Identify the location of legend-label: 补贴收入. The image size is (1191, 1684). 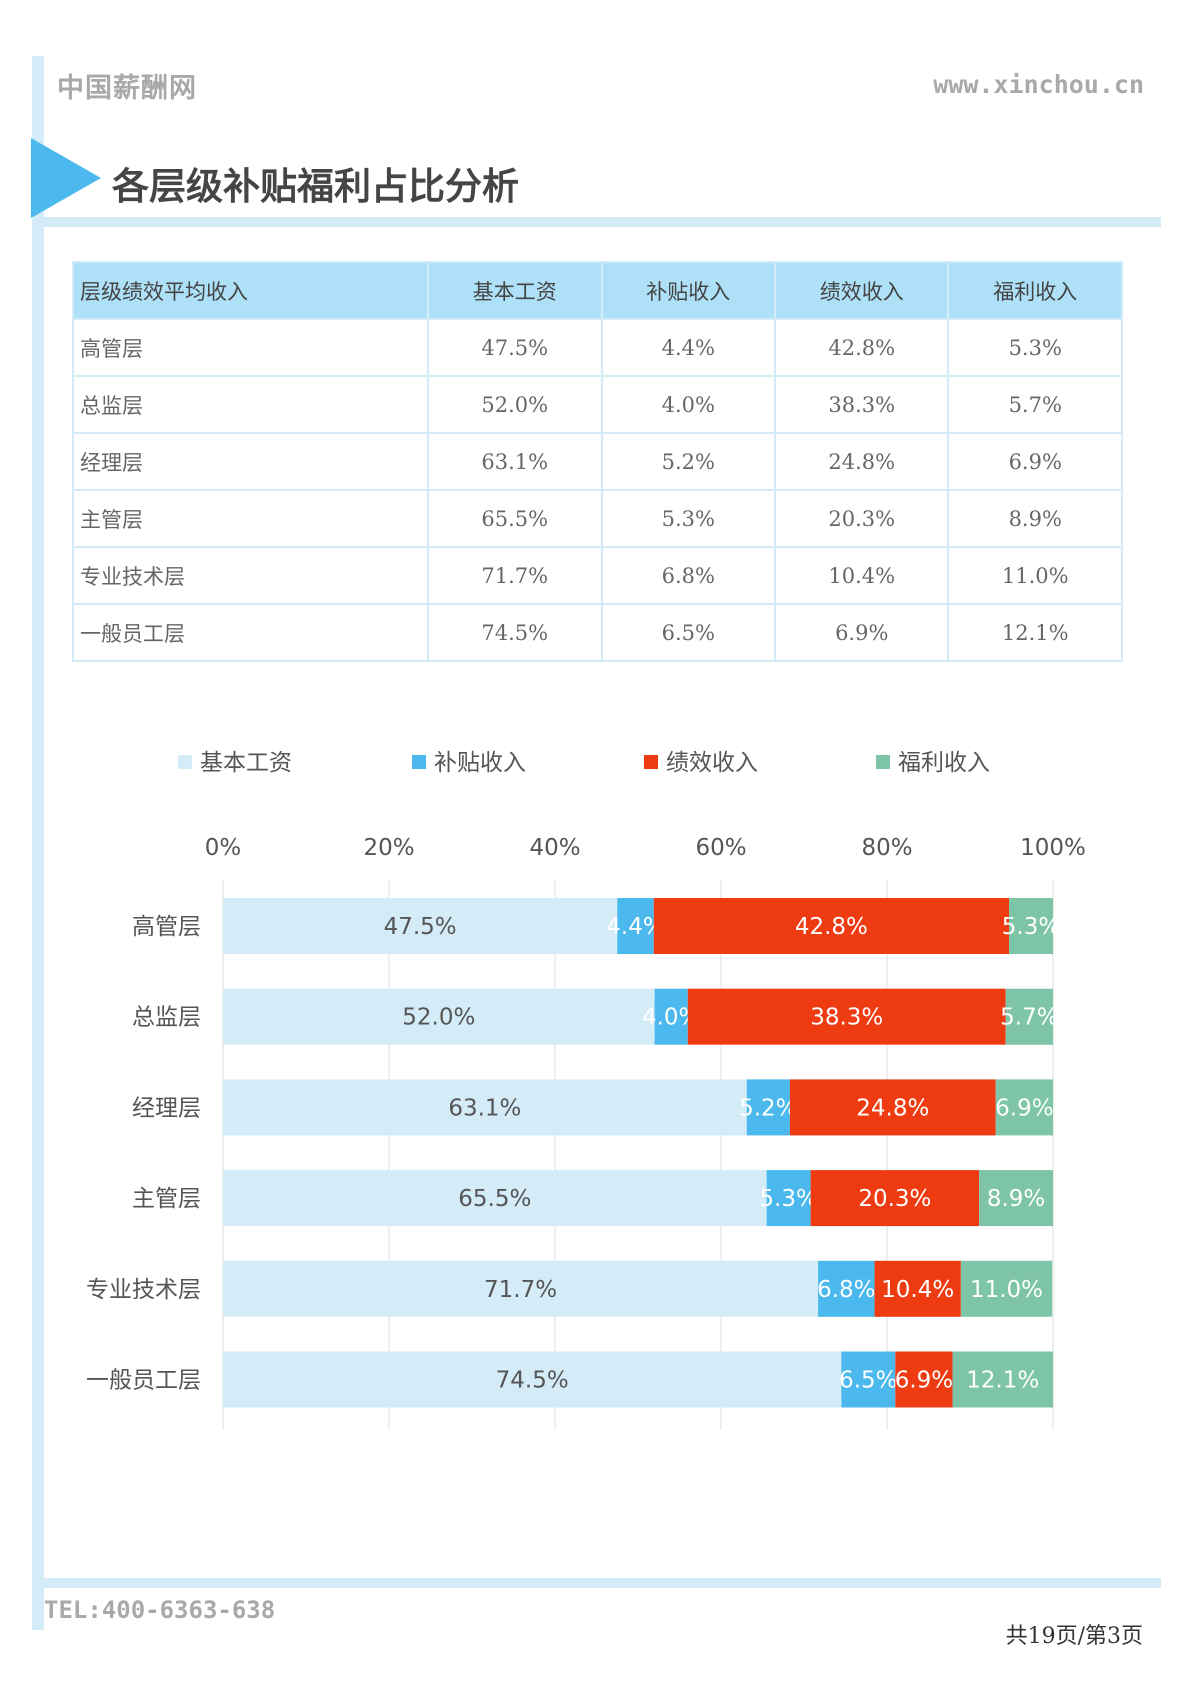
(480, 763).